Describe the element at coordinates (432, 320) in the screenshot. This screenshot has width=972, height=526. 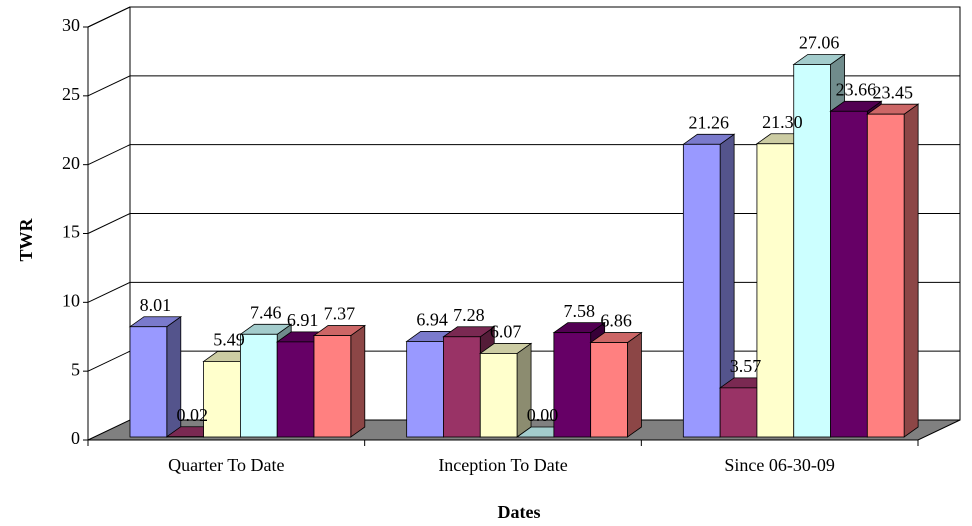
I see `data-label: 6.94` at that location.